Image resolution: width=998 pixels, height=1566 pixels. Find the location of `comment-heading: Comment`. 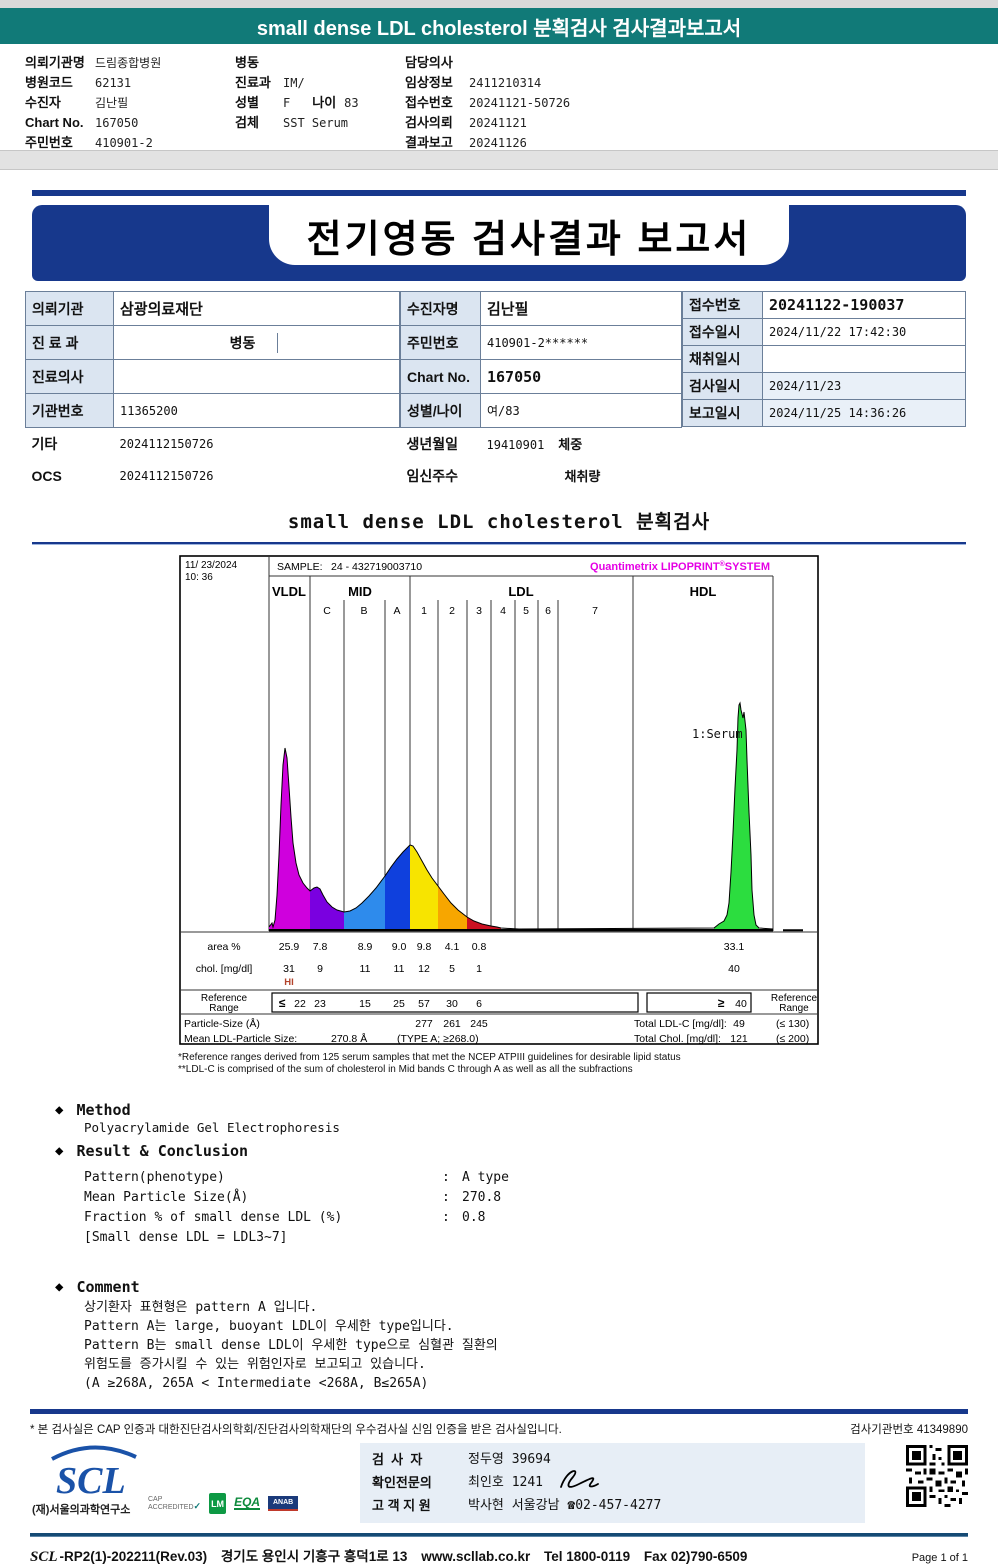

comment-heading: Comment is located at coordinates (108, 1287).